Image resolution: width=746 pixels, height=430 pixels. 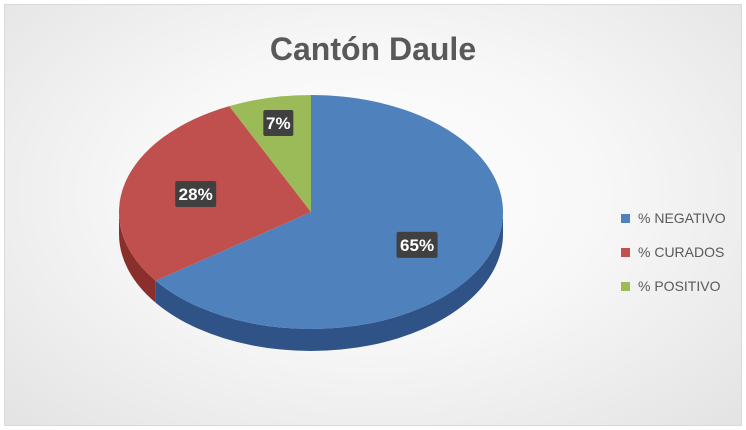 I want to click on legend-label: % NEGATIVO, so click(x=682, y=218).